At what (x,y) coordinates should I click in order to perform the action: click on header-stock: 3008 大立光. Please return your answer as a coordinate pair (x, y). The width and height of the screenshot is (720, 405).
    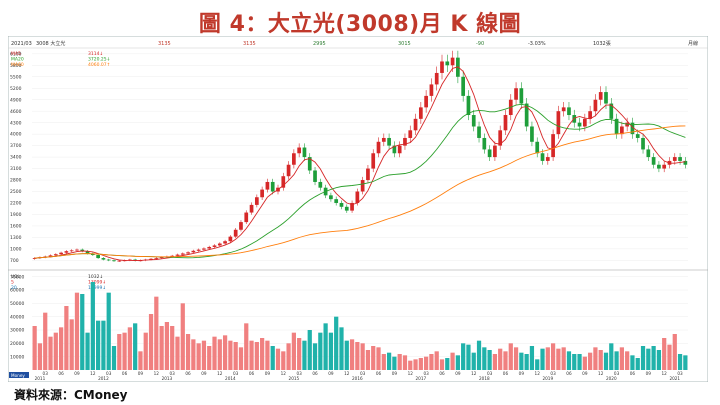
    Looking at the image, I should click on (50, 43).